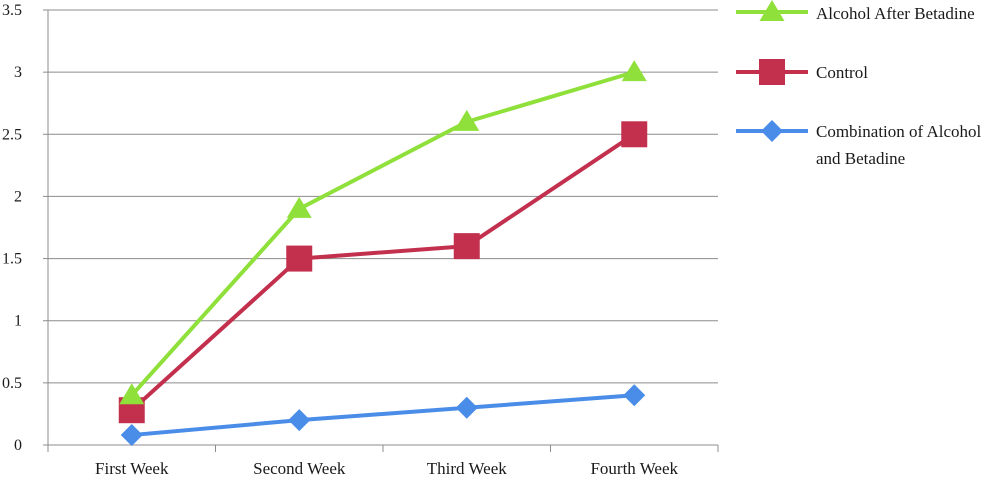 This screenshot has height=488, width=1000. What do you see at coordinates (467, 468) in the screenshot?
I see `x-tick-label: Third Week` at bounding box center [467, 468].